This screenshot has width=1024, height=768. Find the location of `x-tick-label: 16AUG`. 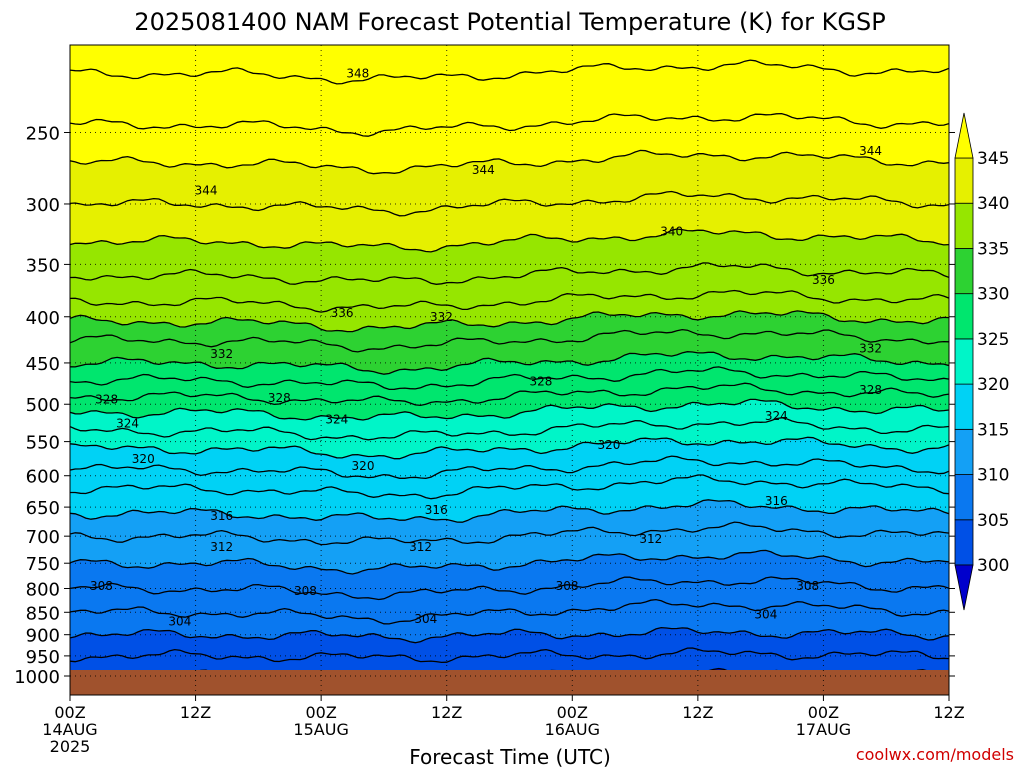

x-tick-label: 16AUG is located at coordinates (572, 729).